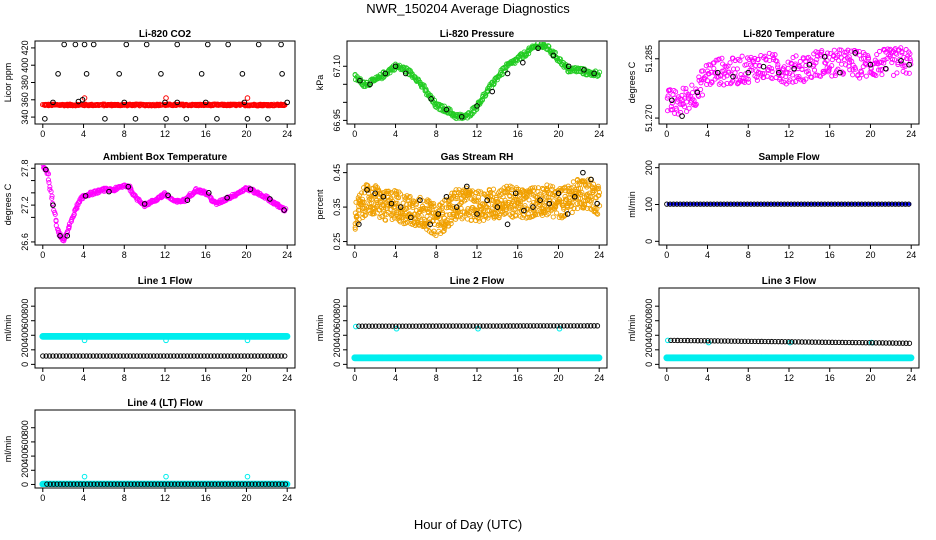  Describe the element at coordinates (707, 255) in the screenshot. I see `x-tick-label: 4` at that location.